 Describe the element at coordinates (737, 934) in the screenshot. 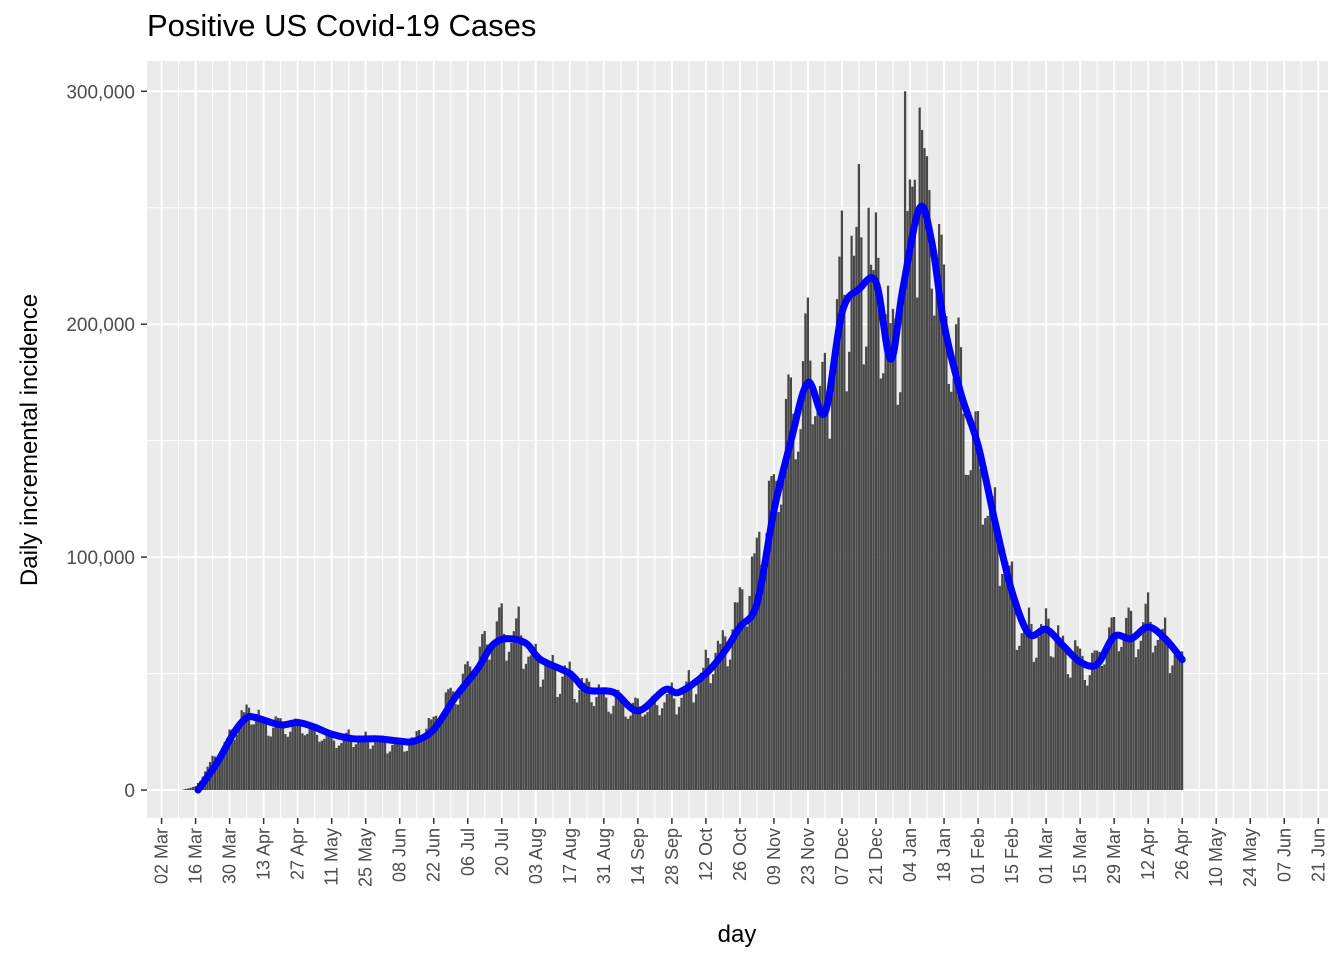

I see `x-axis-title: day` at that location.